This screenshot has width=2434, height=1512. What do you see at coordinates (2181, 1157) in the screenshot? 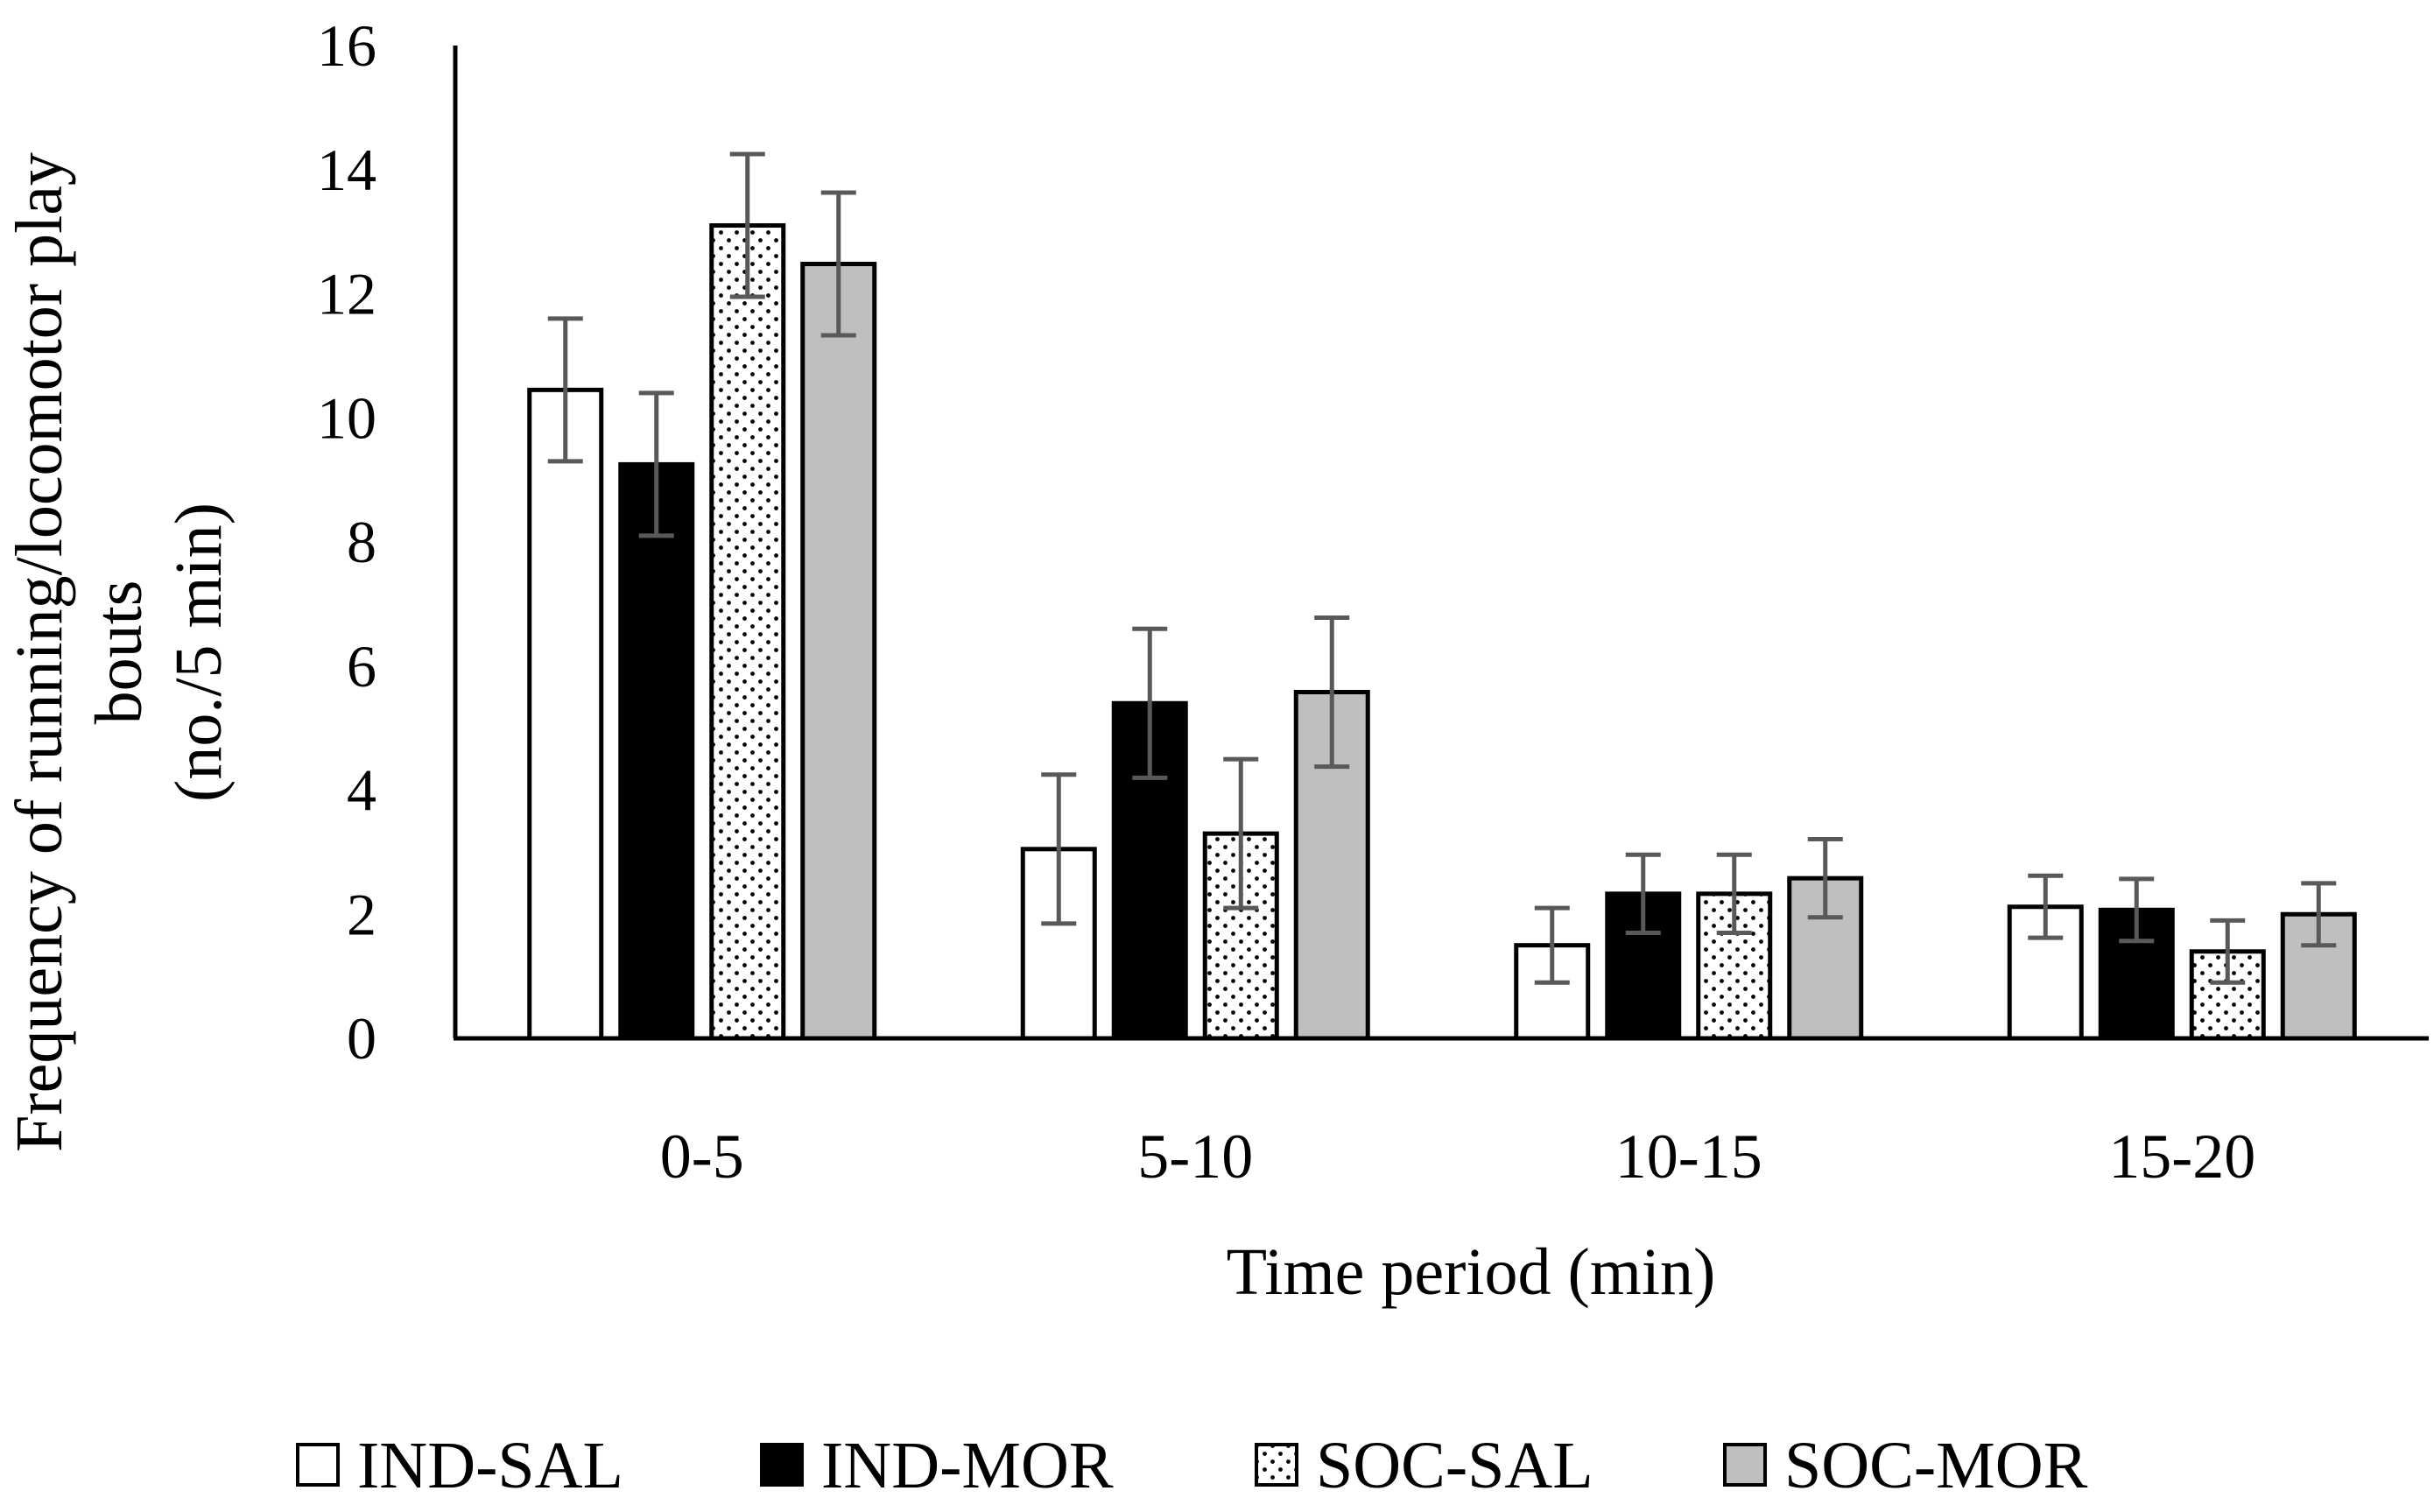
I see `x-tick-label-15-20: 15-20` at bounding box center [2181, 1157].